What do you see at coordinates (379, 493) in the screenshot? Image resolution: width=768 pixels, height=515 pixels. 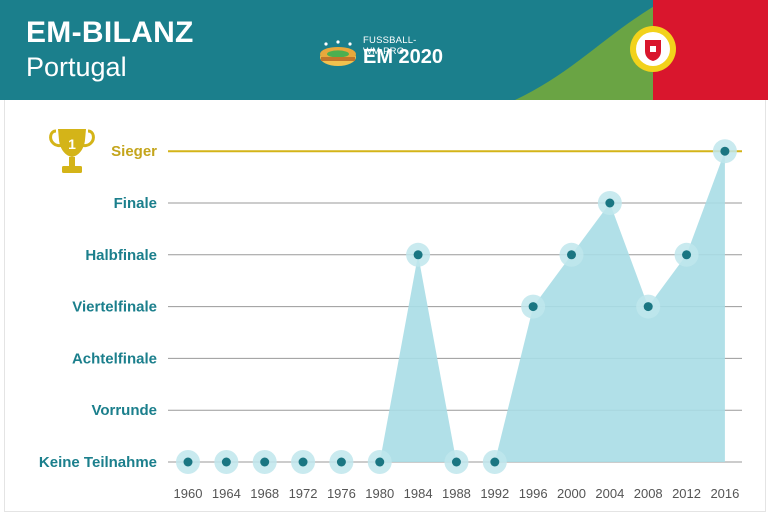 I see `x-tick-label-1980: 1980` at bounding box center [379, 493].